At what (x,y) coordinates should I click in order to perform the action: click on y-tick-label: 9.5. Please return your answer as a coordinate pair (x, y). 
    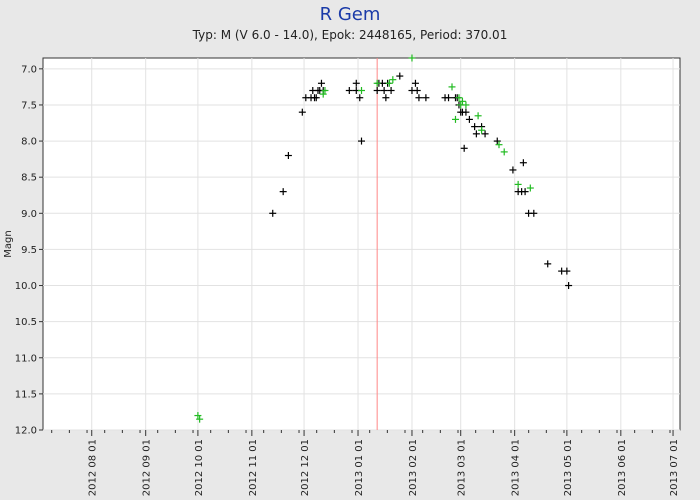
    Looking at the image, I should click on (29, 250).